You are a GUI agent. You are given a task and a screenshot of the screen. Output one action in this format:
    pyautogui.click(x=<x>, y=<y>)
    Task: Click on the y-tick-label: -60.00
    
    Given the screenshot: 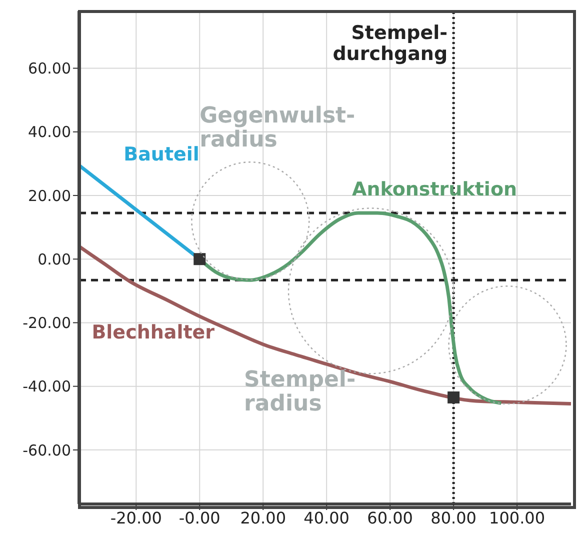 What is the action you would take?
    pyautogui.click(x=46, y=450)
    